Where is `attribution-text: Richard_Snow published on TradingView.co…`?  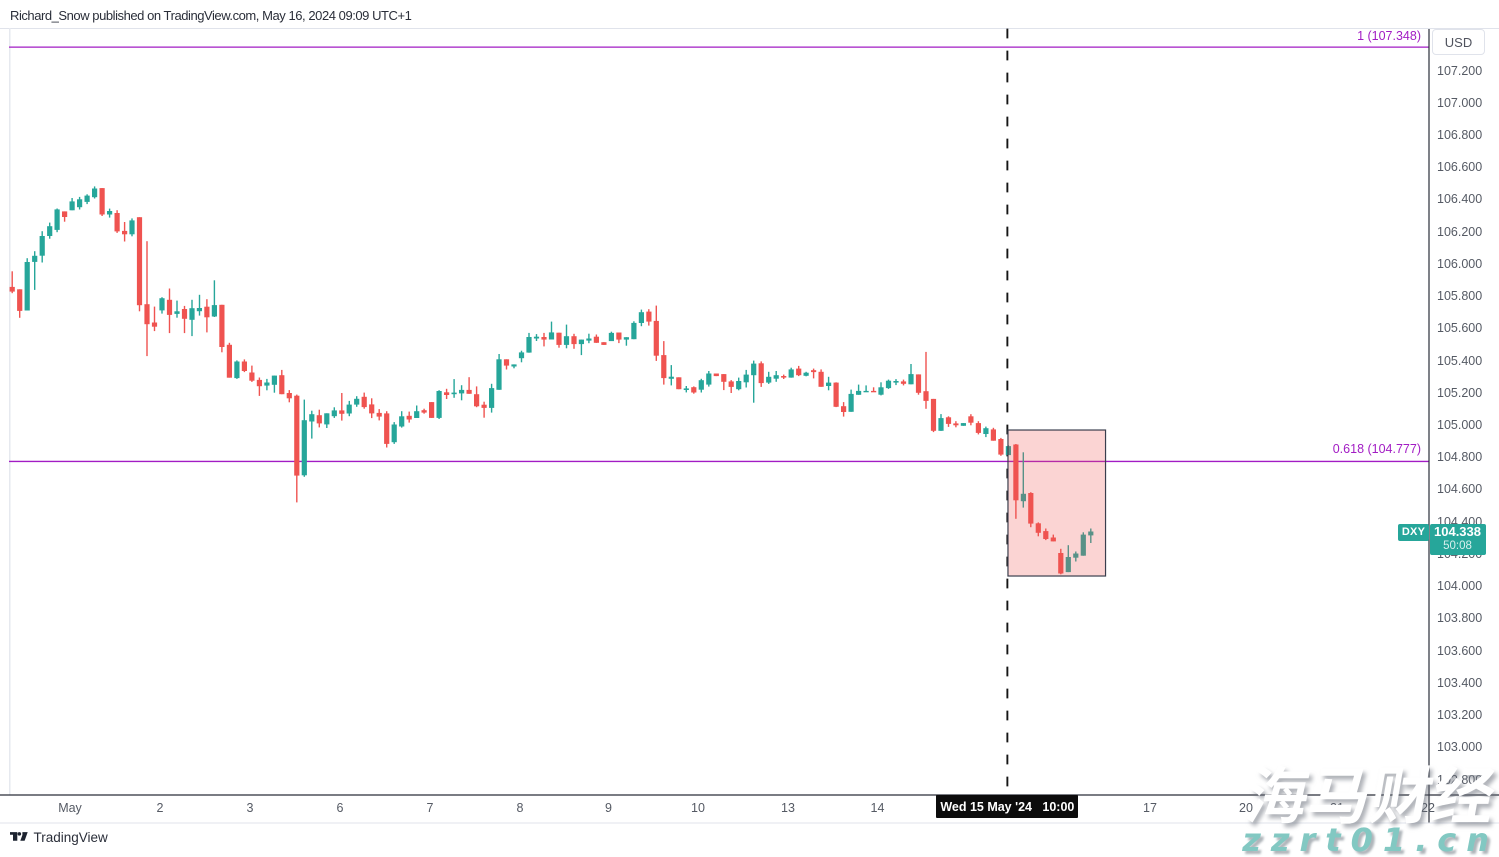
attribution-text: Richard_Snow published on TradingView.co… is located at coordinates (211, 15).